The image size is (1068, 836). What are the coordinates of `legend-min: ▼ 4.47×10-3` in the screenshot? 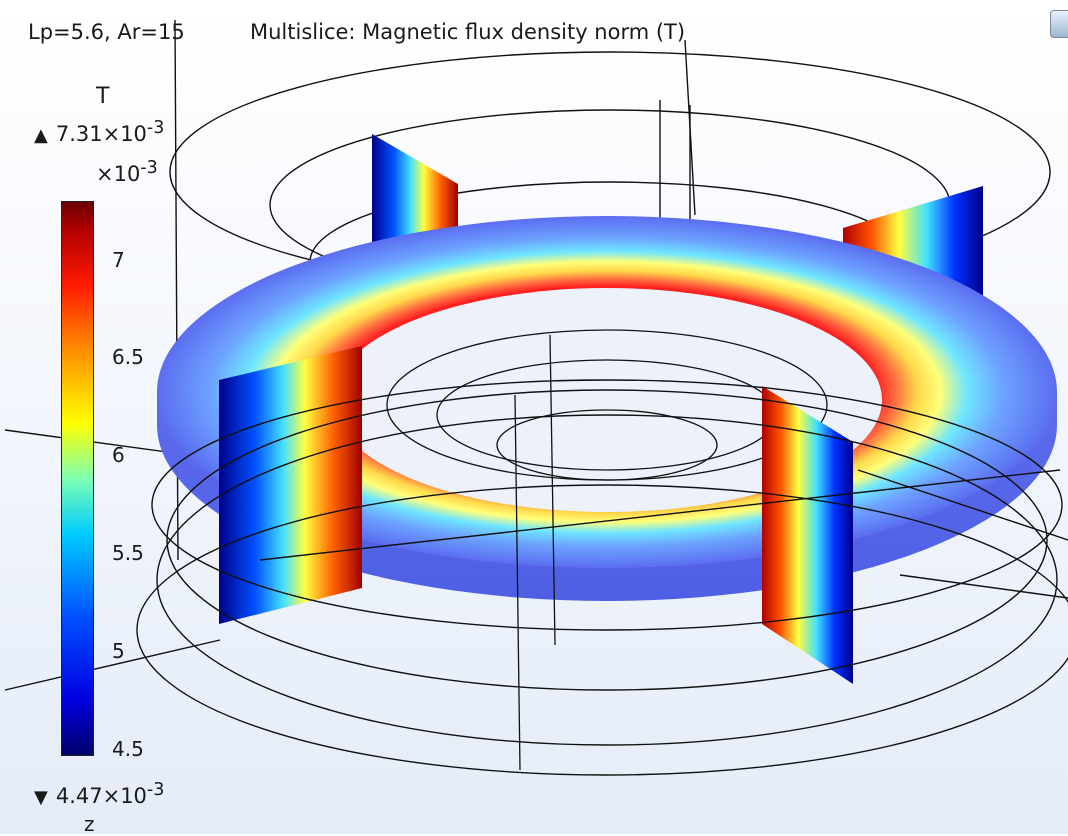 It's located at (99, 794).